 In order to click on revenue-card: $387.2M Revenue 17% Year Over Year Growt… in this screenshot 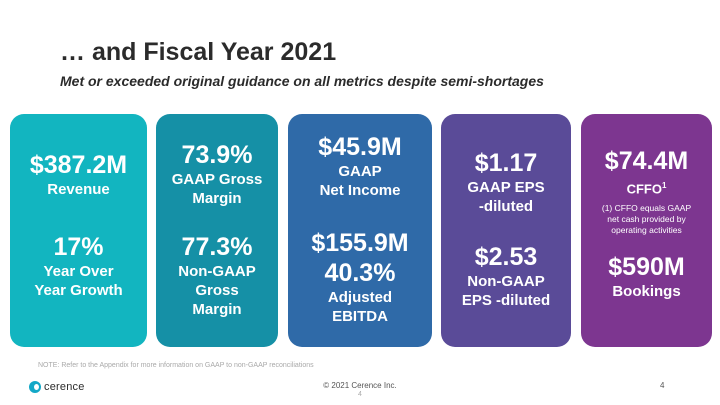, I will do `click(78, 230)`.